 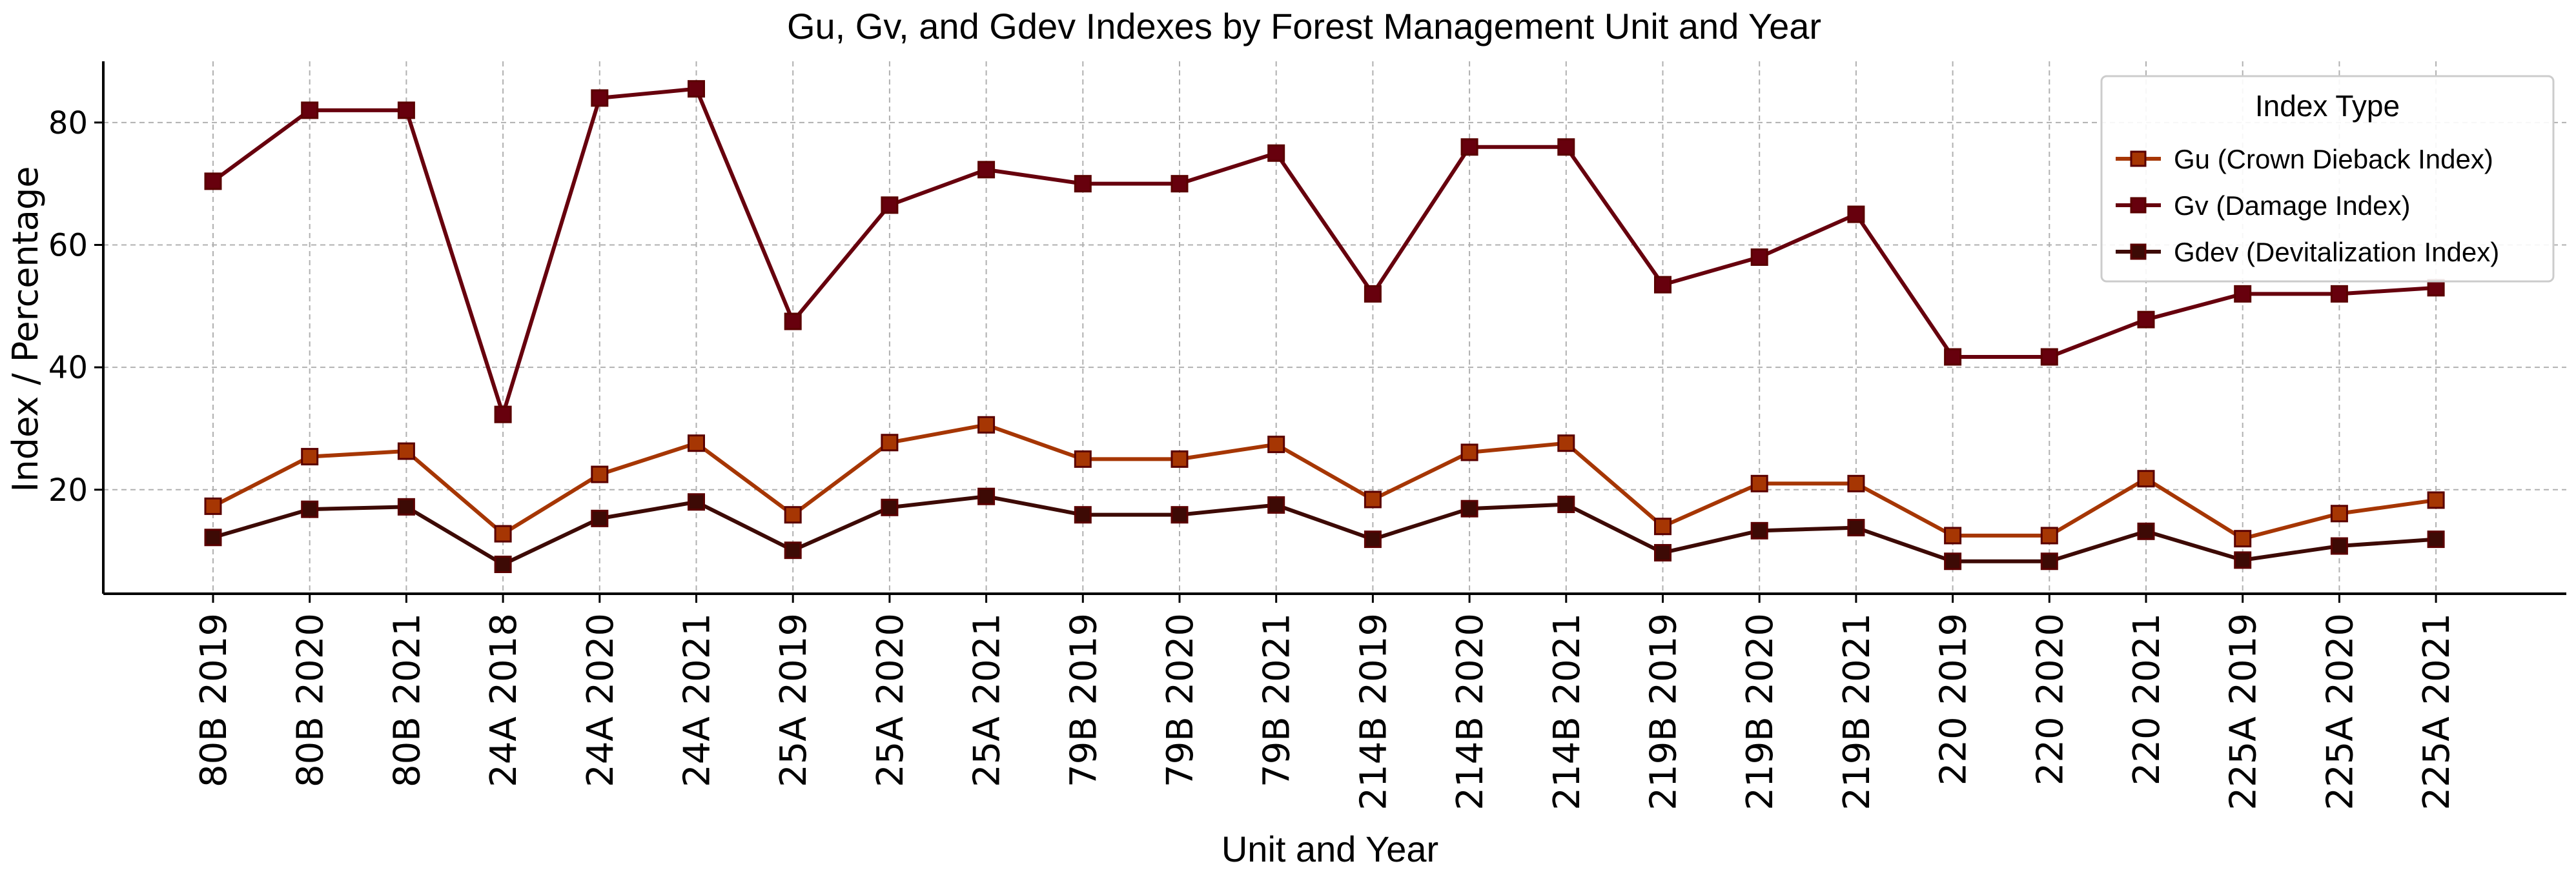 What do you see at coordinates (1664, 712) in the screenshot?
I see `x-tick-label: 219B 2019` at bounding box center [1664, 712].